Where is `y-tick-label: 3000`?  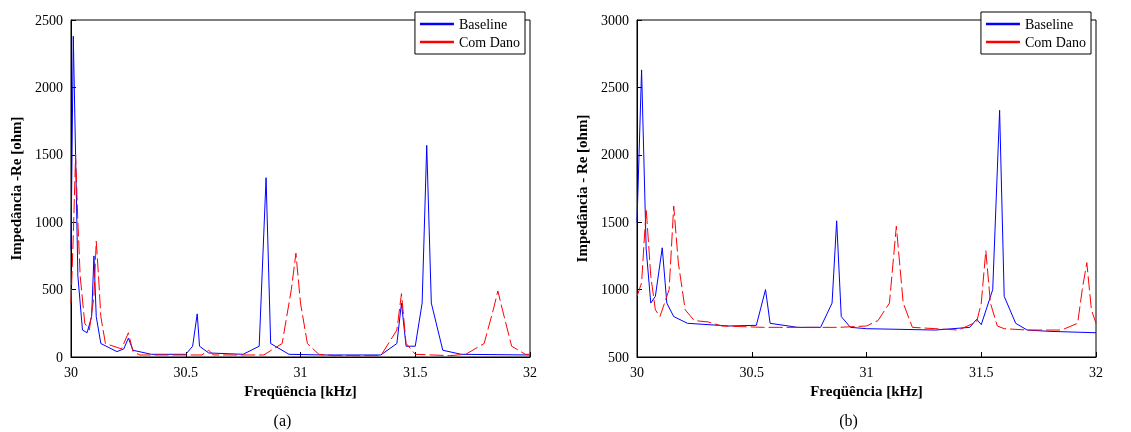
y-tick-label: 3000 is located at coordinates (615, 20).